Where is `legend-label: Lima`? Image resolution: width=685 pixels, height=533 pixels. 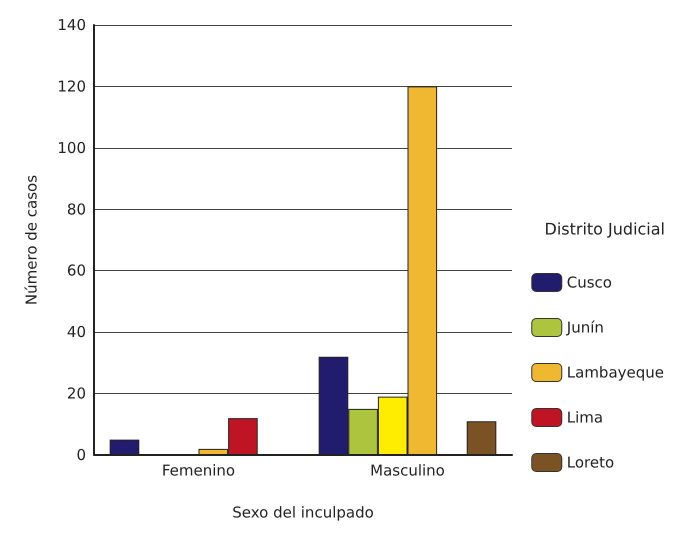
legend-label: Lima is located at coordinates (585, 417).